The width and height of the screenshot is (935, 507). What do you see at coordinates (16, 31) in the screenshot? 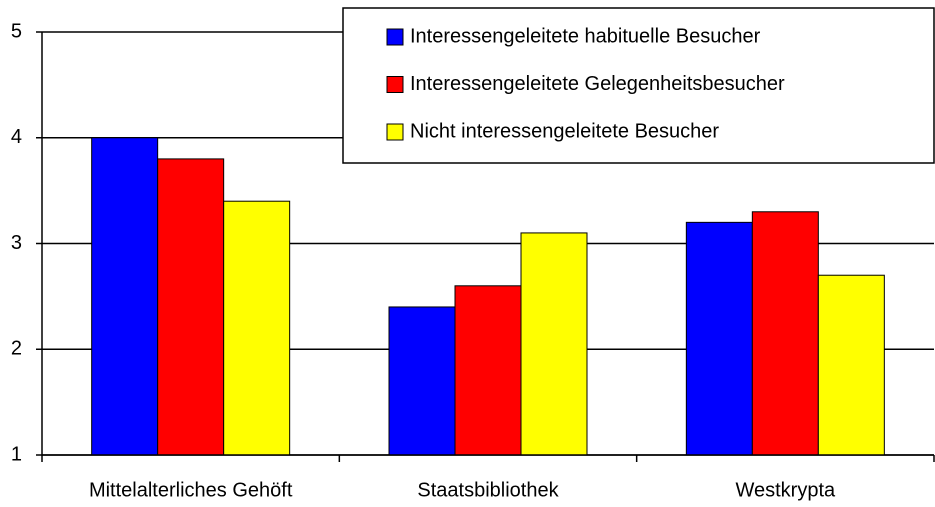
I see `y-tick-label: 5` at bounding box center [16, 31].